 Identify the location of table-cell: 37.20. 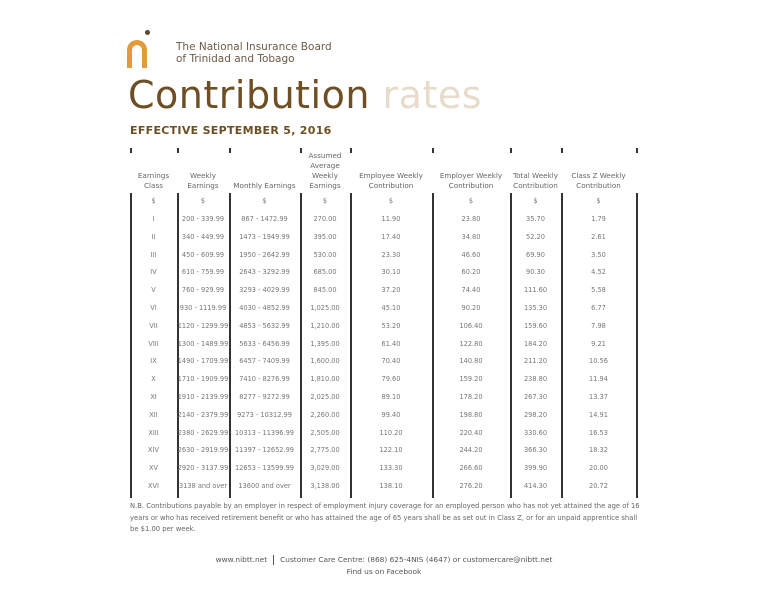
(391, 290).